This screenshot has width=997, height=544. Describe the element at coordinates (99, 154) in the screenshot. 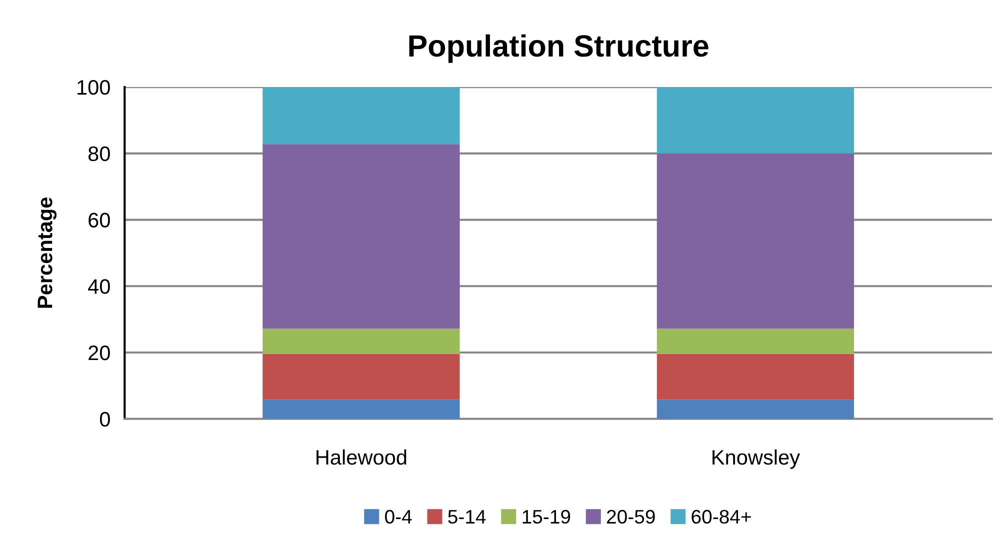

I see `y-tick-label: 80` at that location.